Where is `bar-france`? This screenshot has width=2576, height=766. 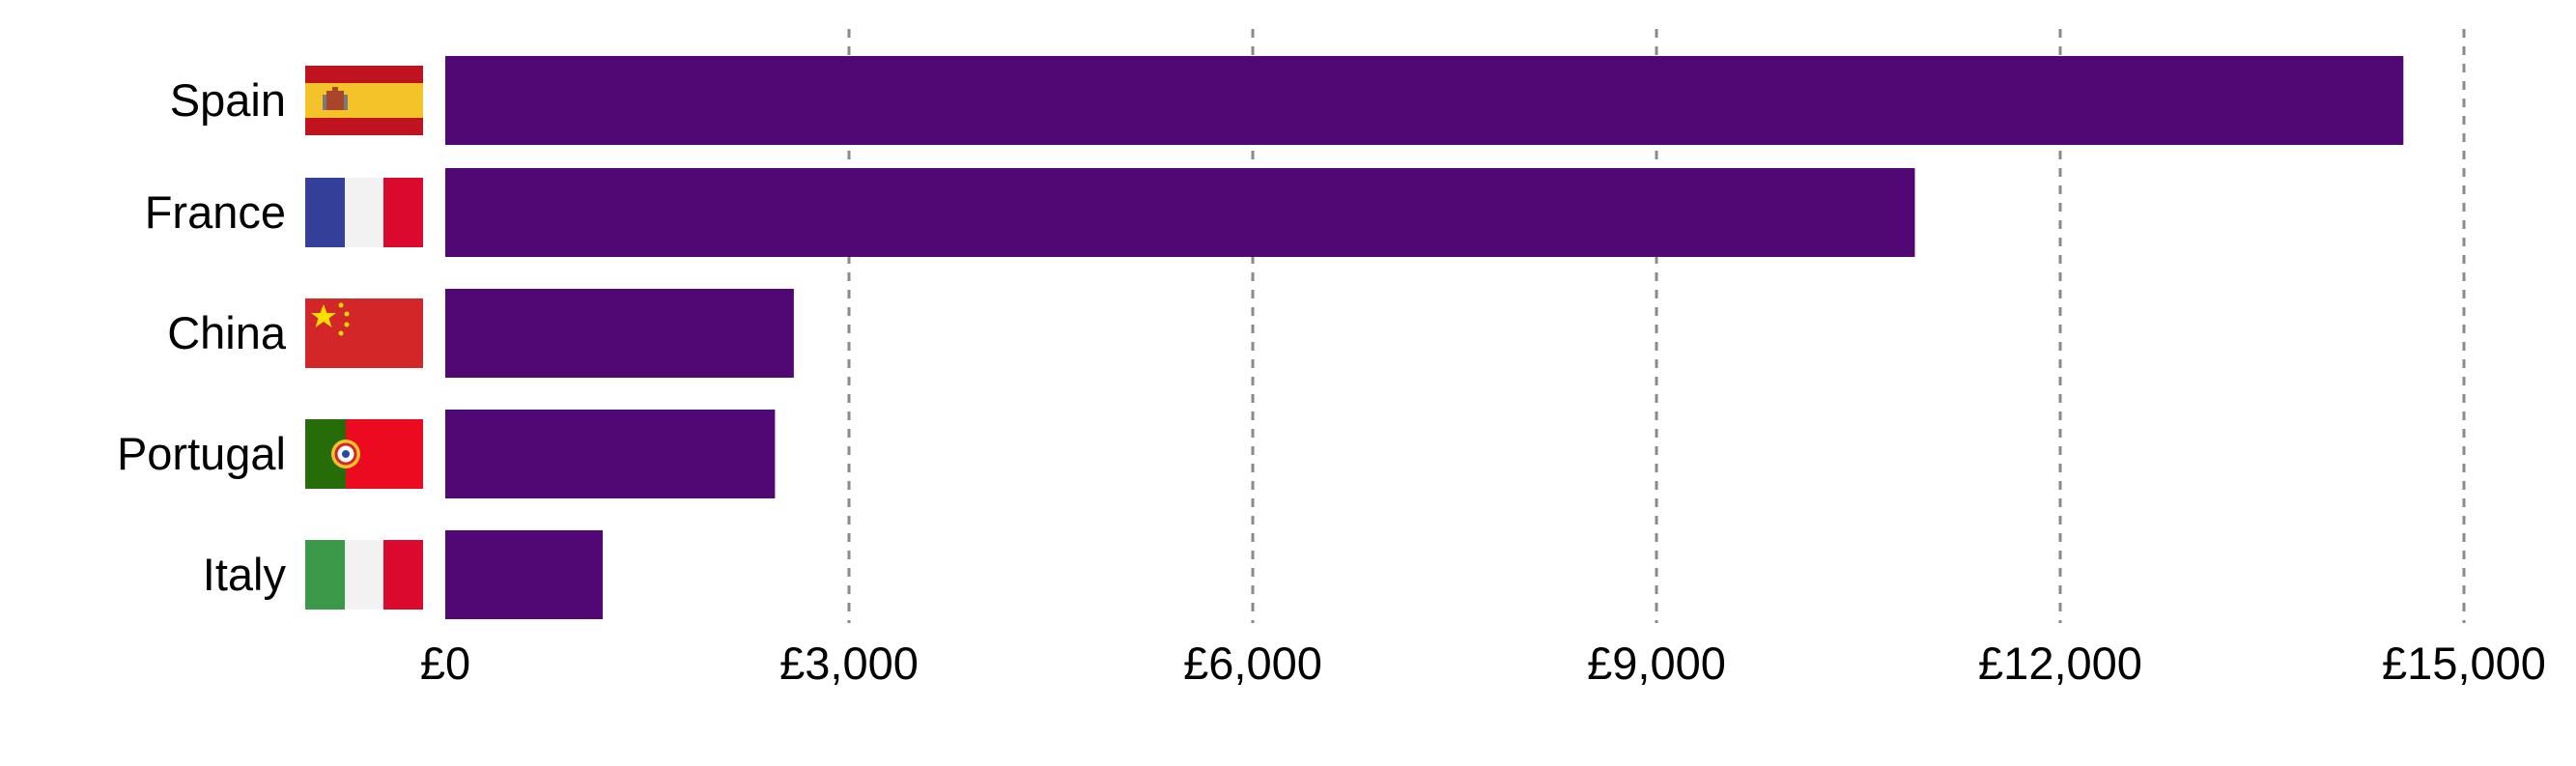
bar-france is located at coordinates (1180, 212).